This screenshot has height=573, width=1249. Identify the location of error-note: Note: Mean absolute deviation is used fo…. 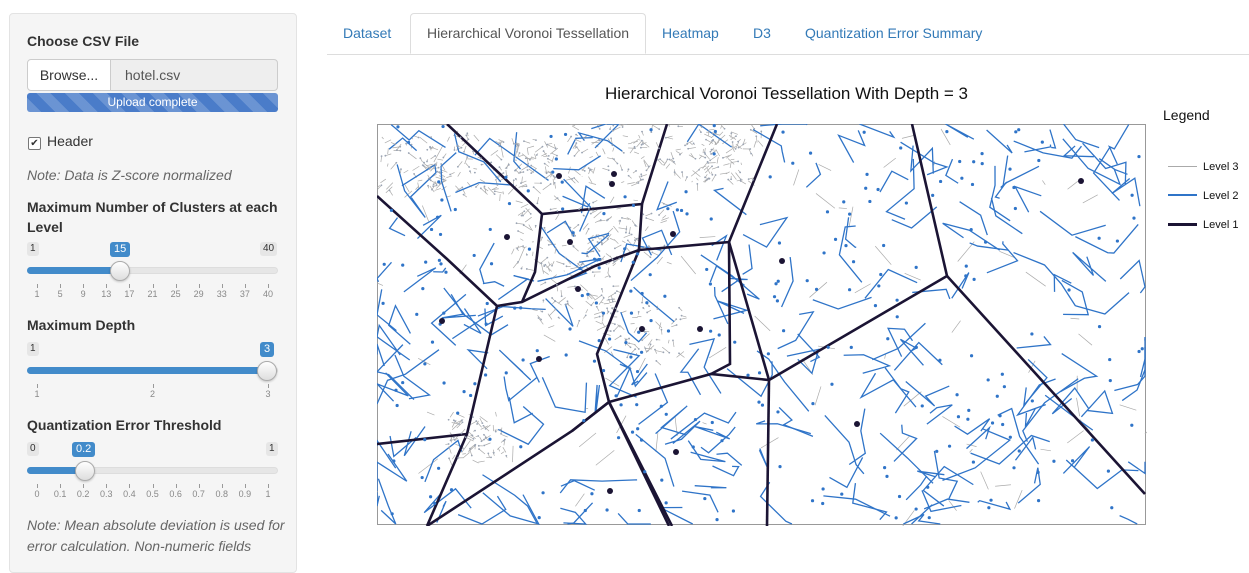
(158, 536).